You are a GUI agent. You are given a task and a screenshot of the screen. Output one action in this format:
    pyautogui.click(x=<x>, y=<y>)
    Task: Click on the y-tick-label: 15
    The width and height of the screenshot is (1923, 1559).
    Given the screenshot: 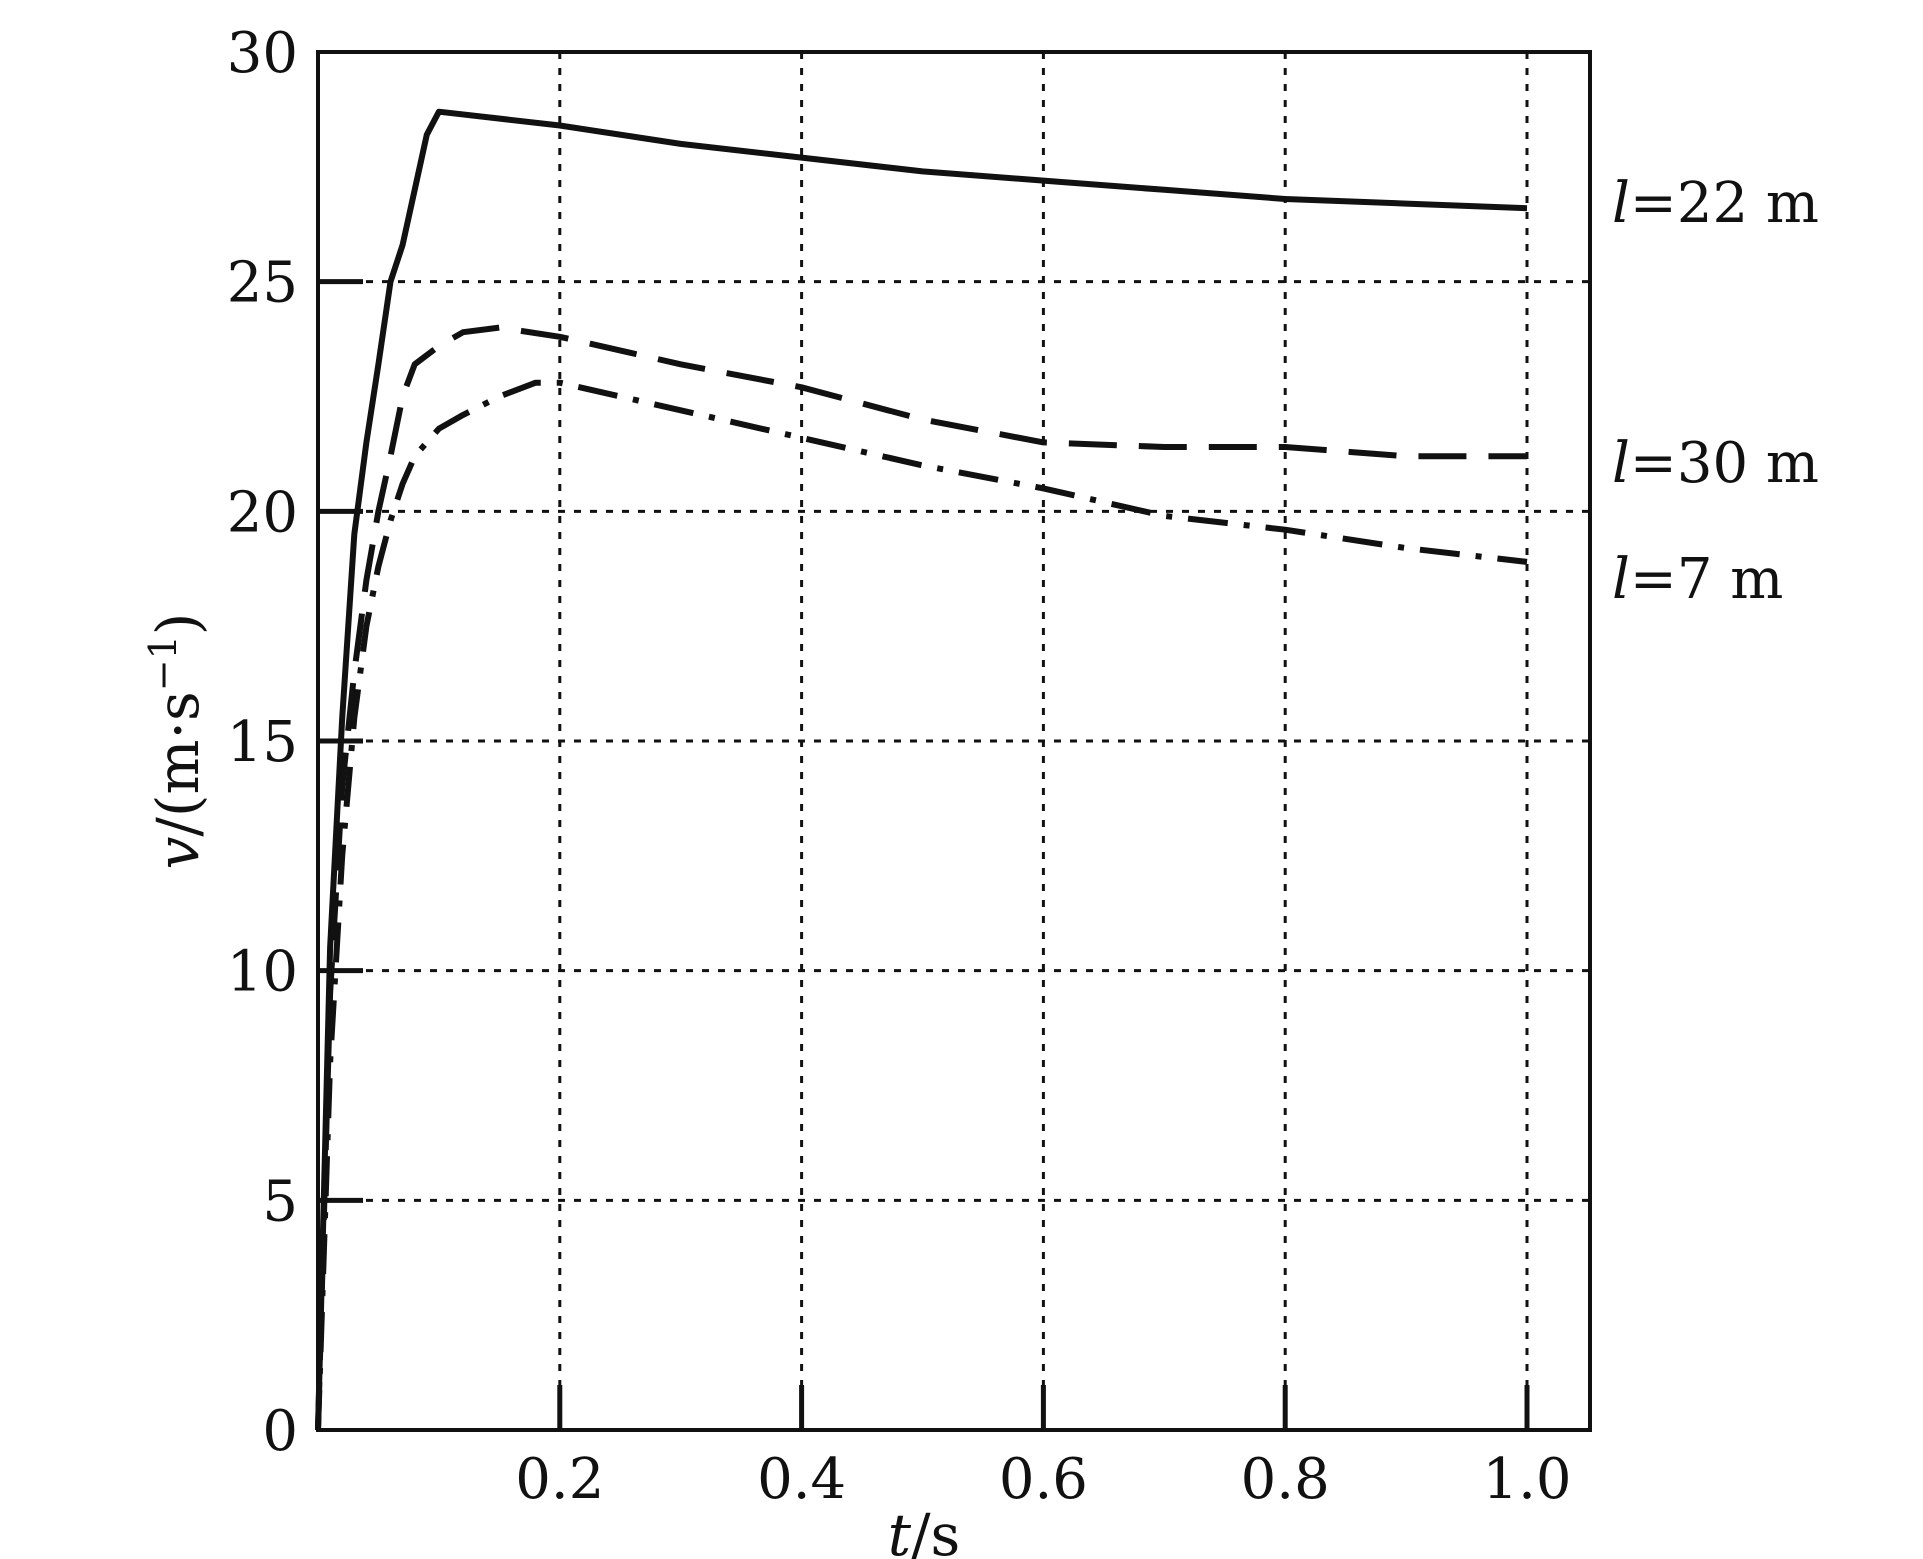 What is the action you would take?
    pyautogui.click(x=262, y=742)
    